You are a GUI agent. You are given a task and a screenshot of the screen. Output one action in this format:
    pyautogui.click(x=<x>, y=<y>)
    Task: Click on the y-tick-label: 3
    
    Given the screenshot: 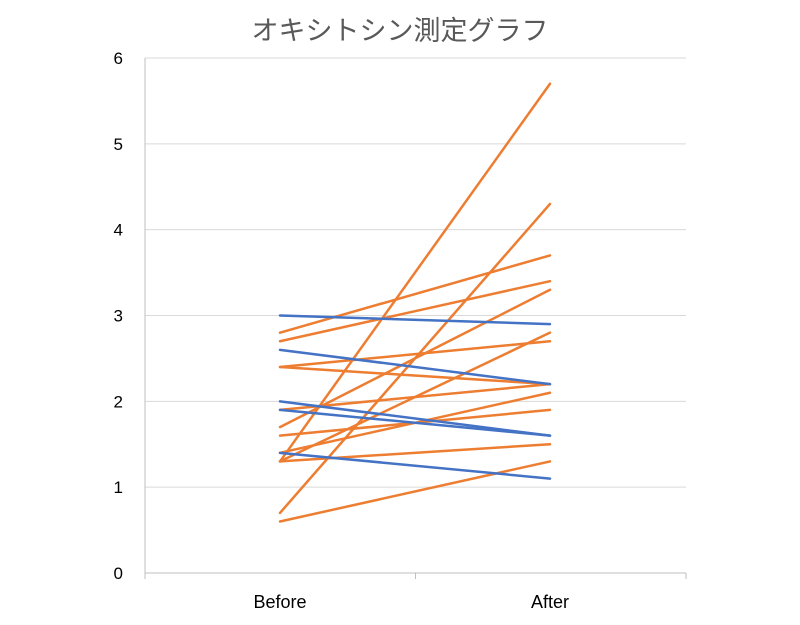 What is the action you would take?
    pyautogui.click(x=118, y=316)
    